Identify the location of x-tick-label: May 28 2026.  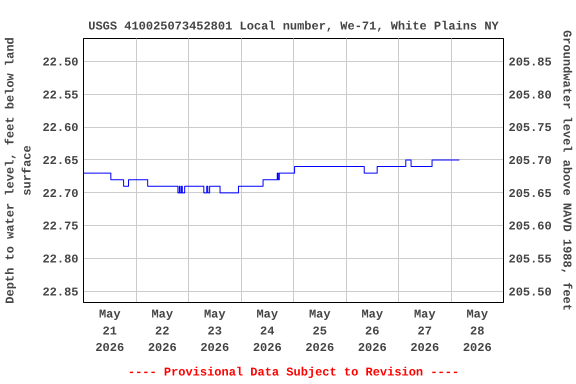
(477, 332).